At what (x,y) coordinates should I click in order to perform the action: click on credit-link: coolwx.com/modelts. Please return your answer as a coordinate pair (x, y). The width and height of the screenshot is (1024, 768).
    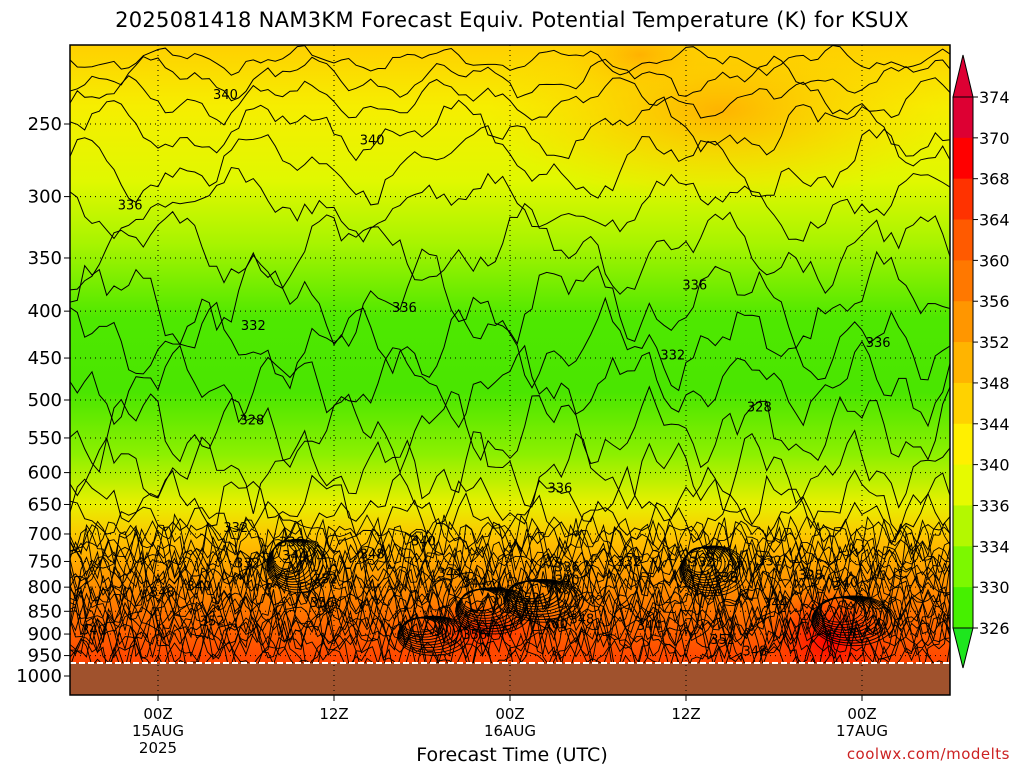
    Looking at the image, I should click on (928, 754).